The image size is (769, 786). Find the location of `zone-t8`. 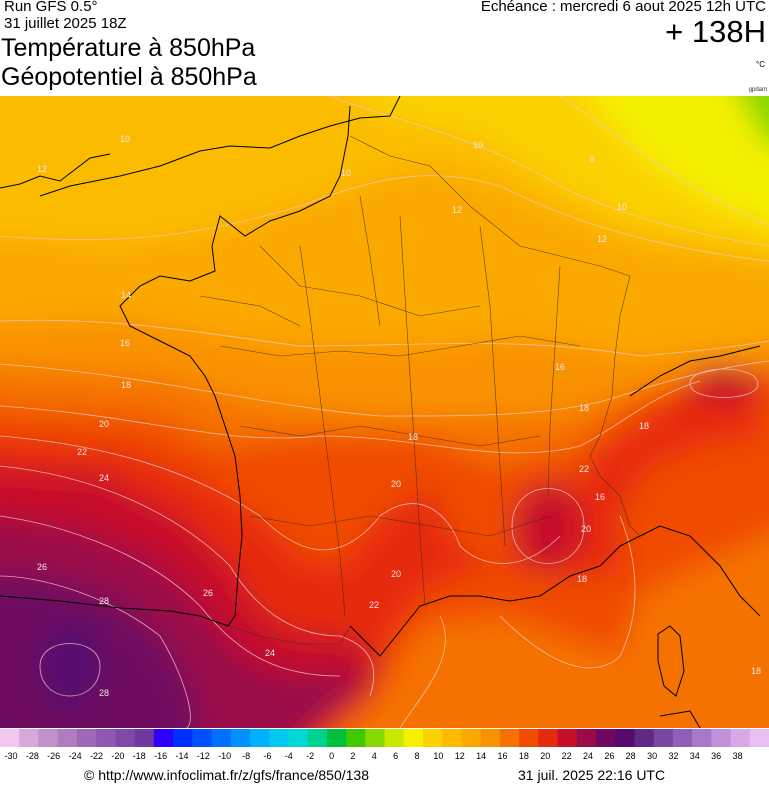

zone-t8 is located at coordinates (680, 159).